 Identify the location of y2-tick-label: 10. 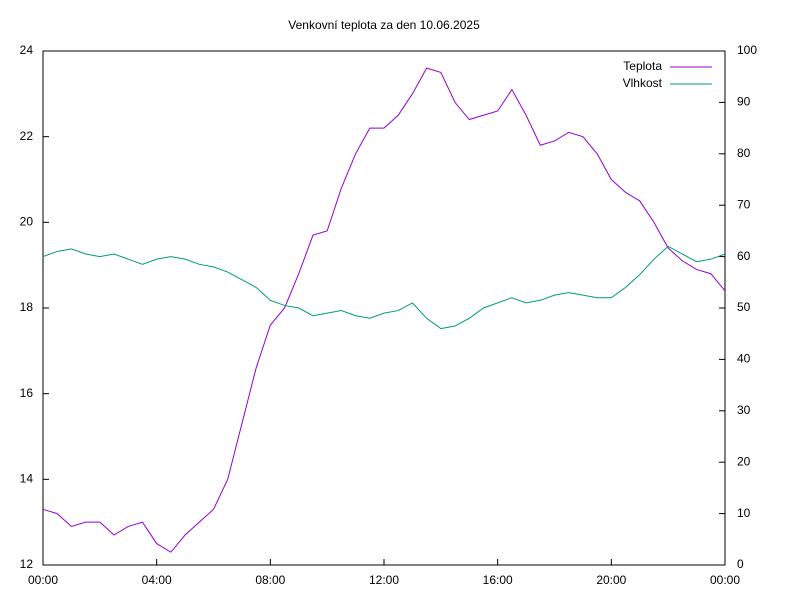
(744, 513).